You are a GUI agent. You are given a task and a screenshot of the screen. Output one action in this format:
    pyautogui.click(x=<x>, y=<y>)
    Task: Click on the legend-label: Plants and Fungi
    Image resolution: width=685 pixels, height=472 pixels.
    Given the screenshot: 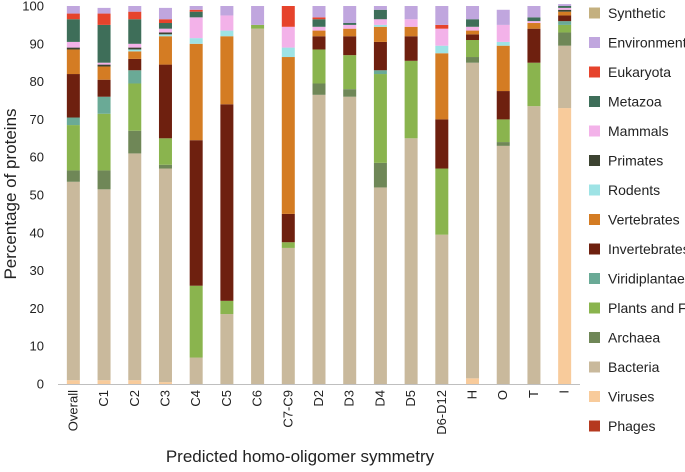 What is the action you would take?
    pyautogui.click(x=646, y=308)
    